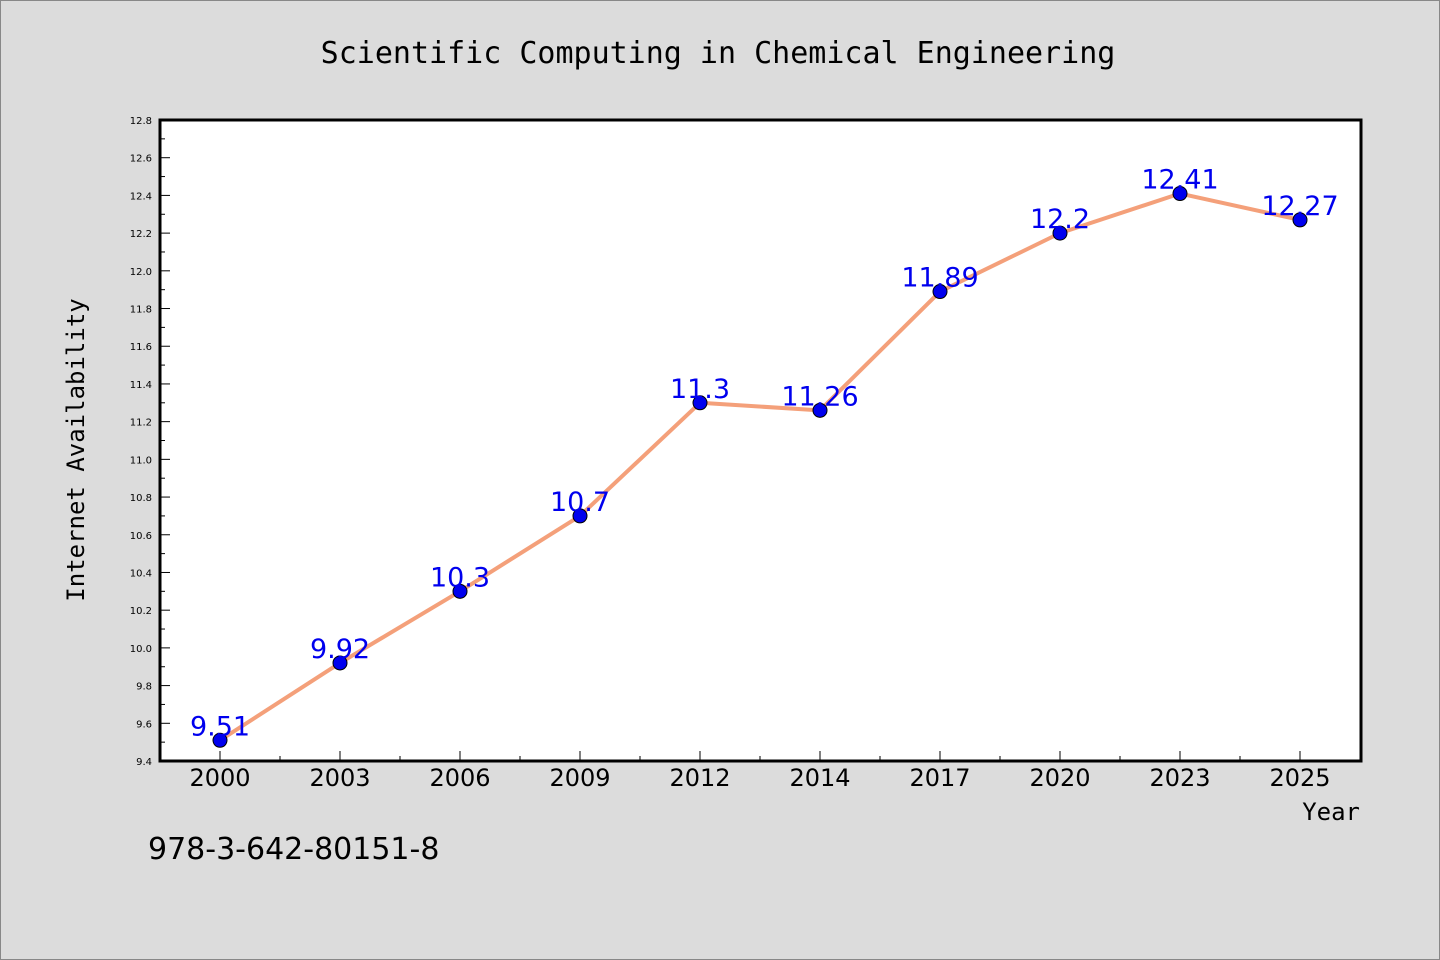  Describe the element at coordinates (459, 778) in the screenshot. I see `x-tick-label: 2006` at that location.